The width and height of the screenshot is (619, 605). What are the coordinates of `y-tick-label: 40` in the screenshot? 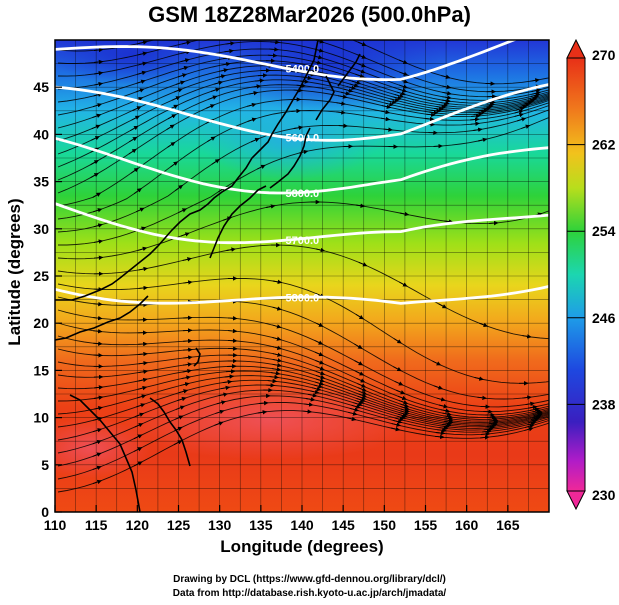 It's located at (41, 134).